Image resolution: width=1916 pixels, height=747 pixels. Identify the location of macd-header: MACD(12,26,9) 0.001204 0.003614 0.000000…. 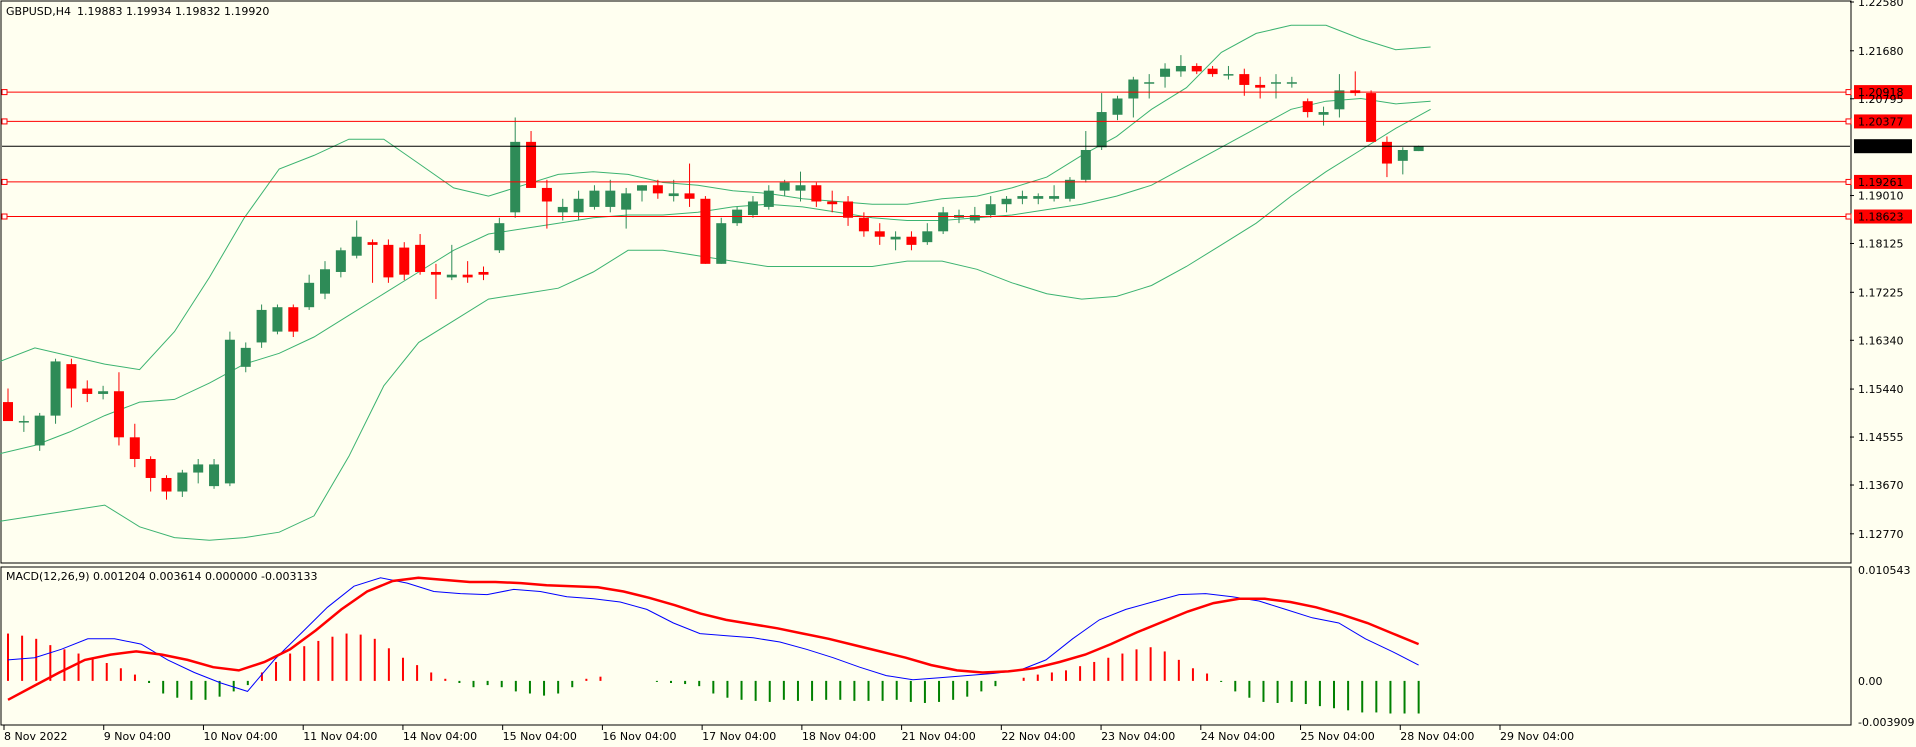
(161, 576).